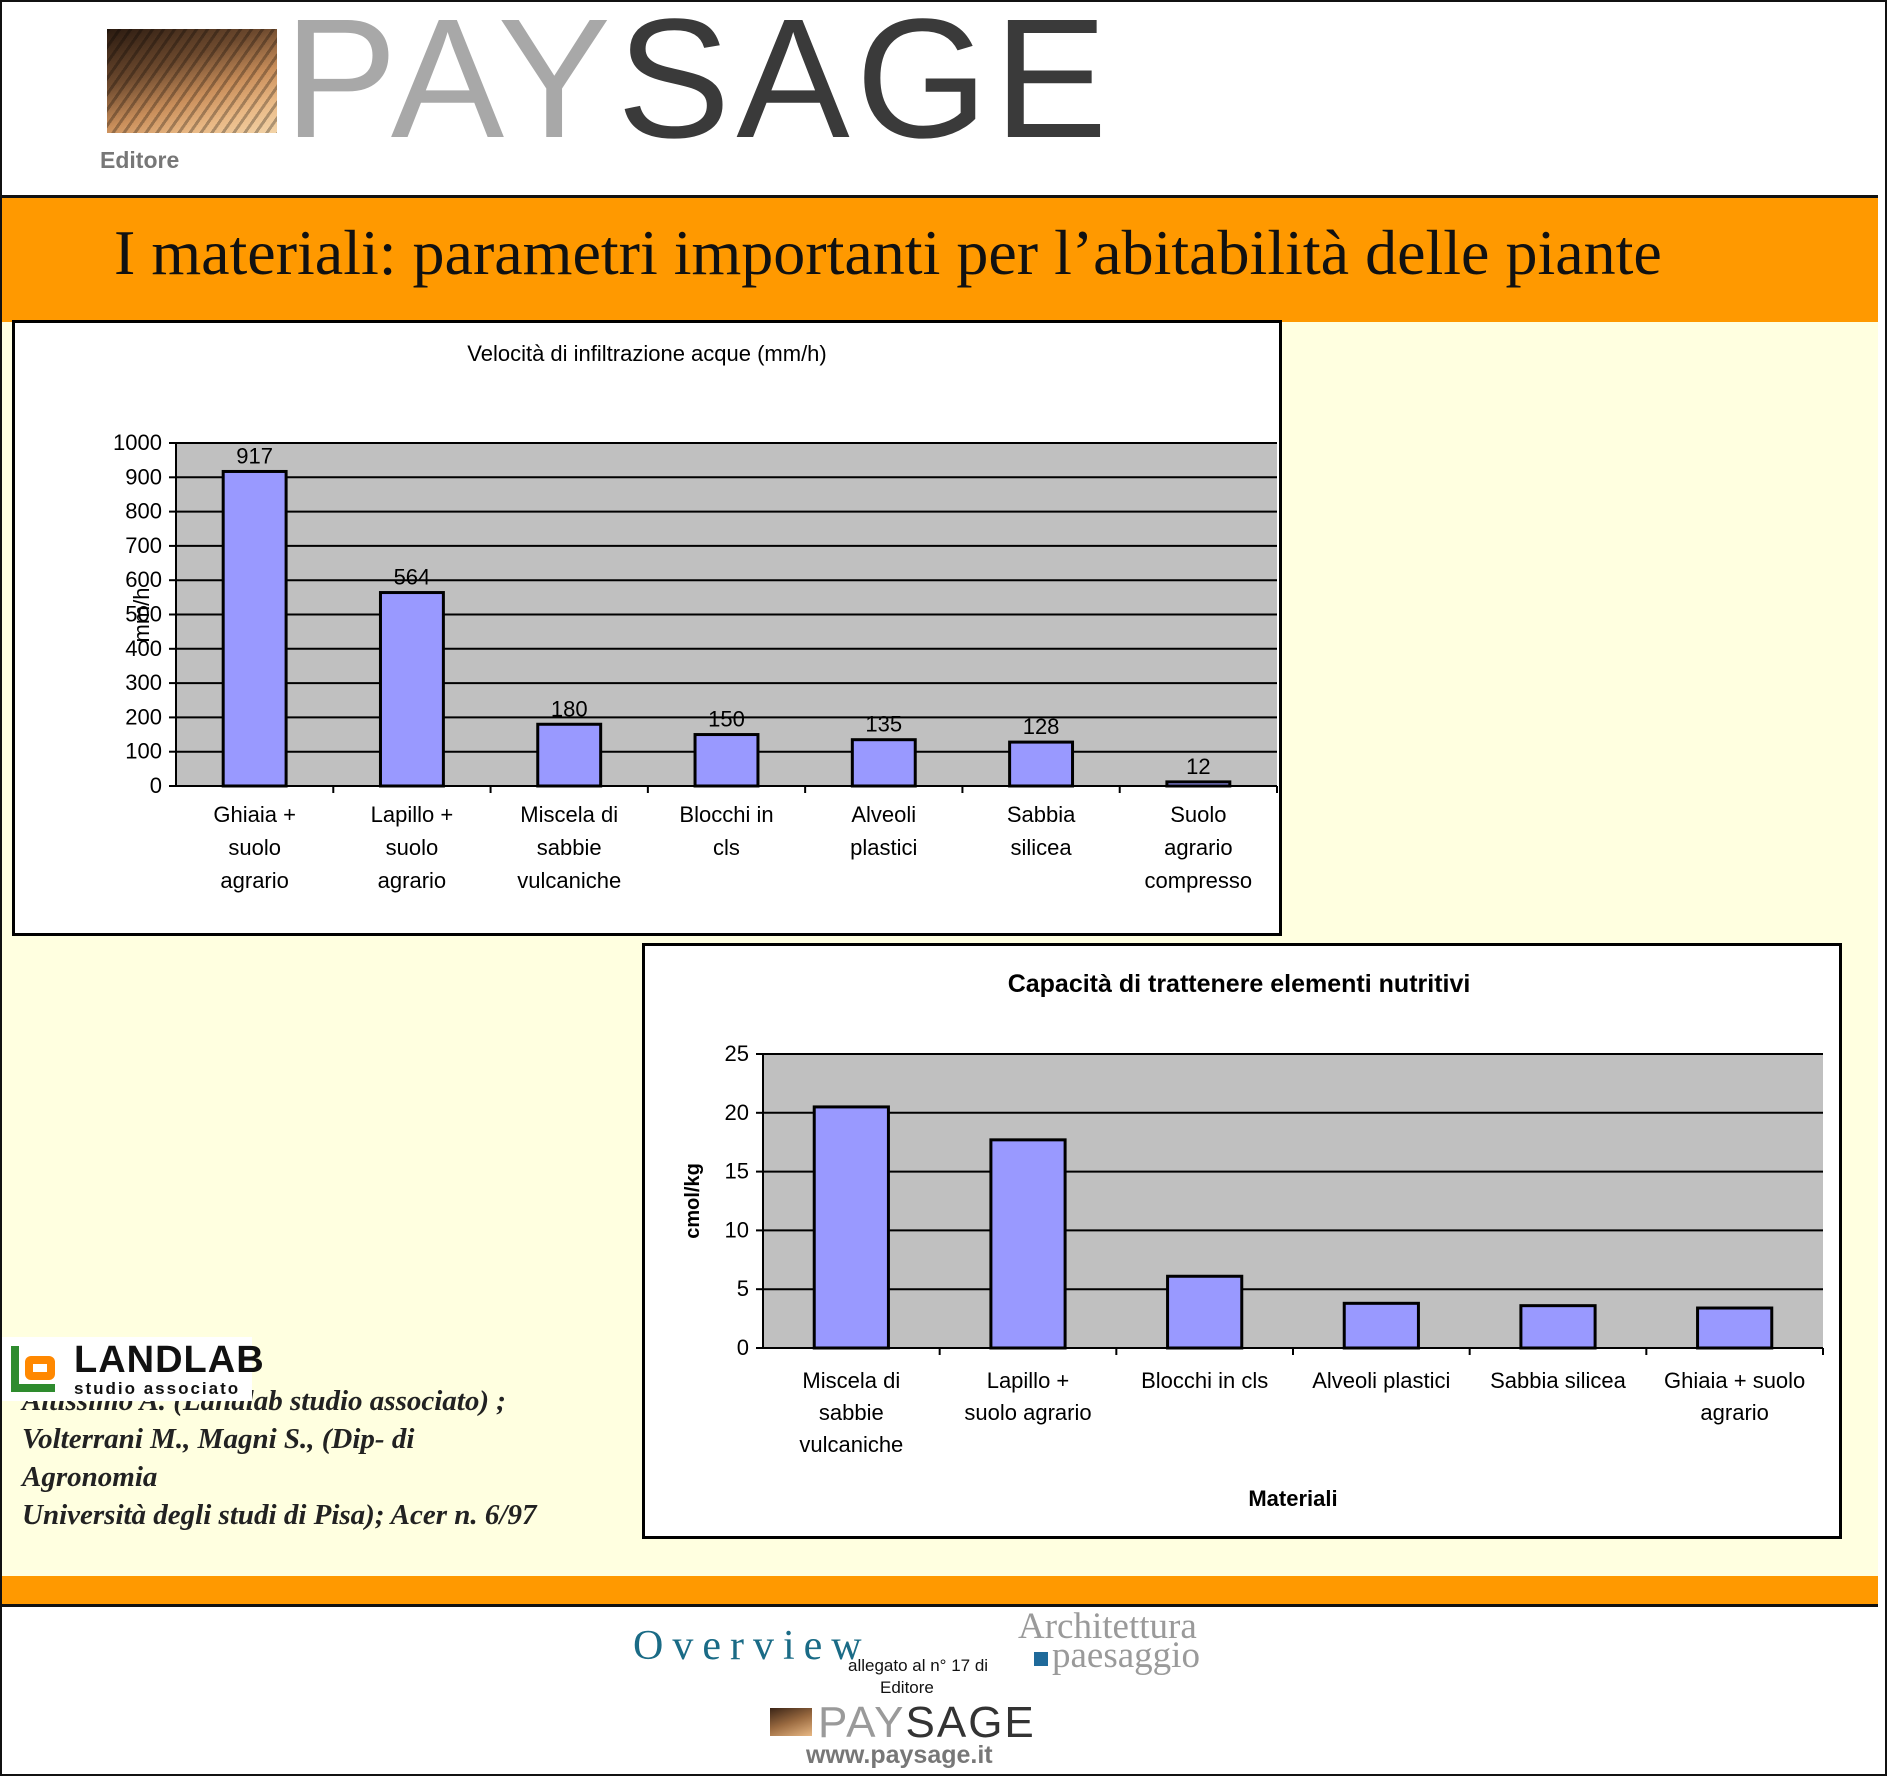 The image size is (1887, 1776). Describe the element at coordinates (737, 1171) in the screenshot. I see `y-tick-label: 15` at that location.